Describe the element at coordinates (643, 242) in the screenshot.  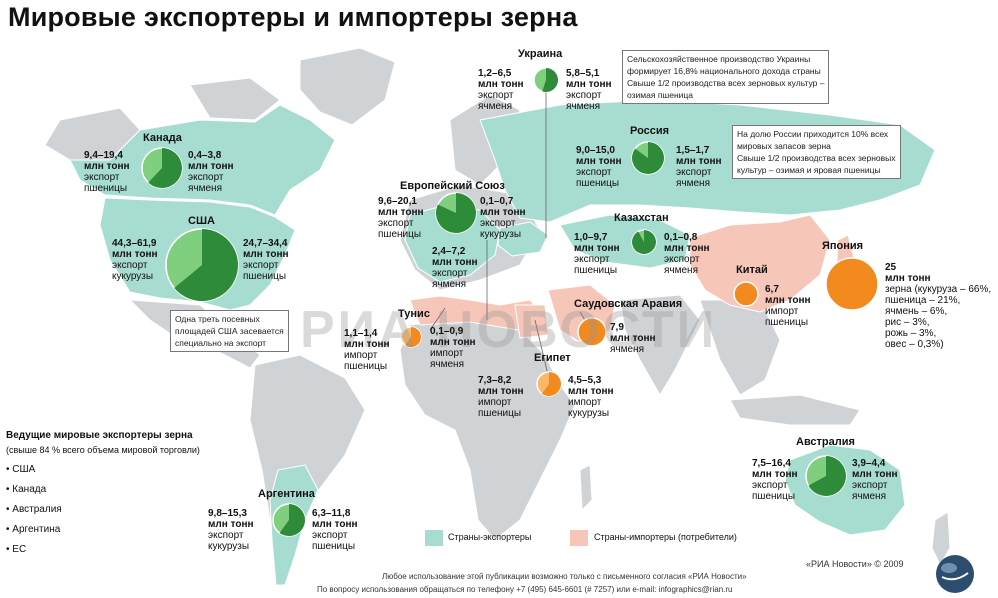
I see `kazakhstan-pie-slice` at that location.